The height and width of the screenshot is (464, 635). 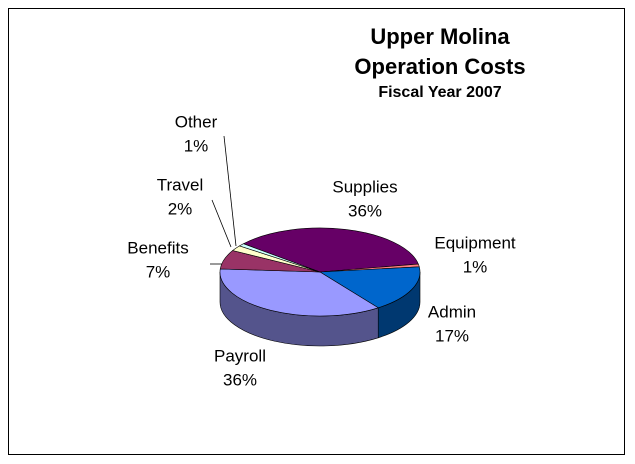 I want to click on slice-label: Supplies, so click(x=364, y=186).